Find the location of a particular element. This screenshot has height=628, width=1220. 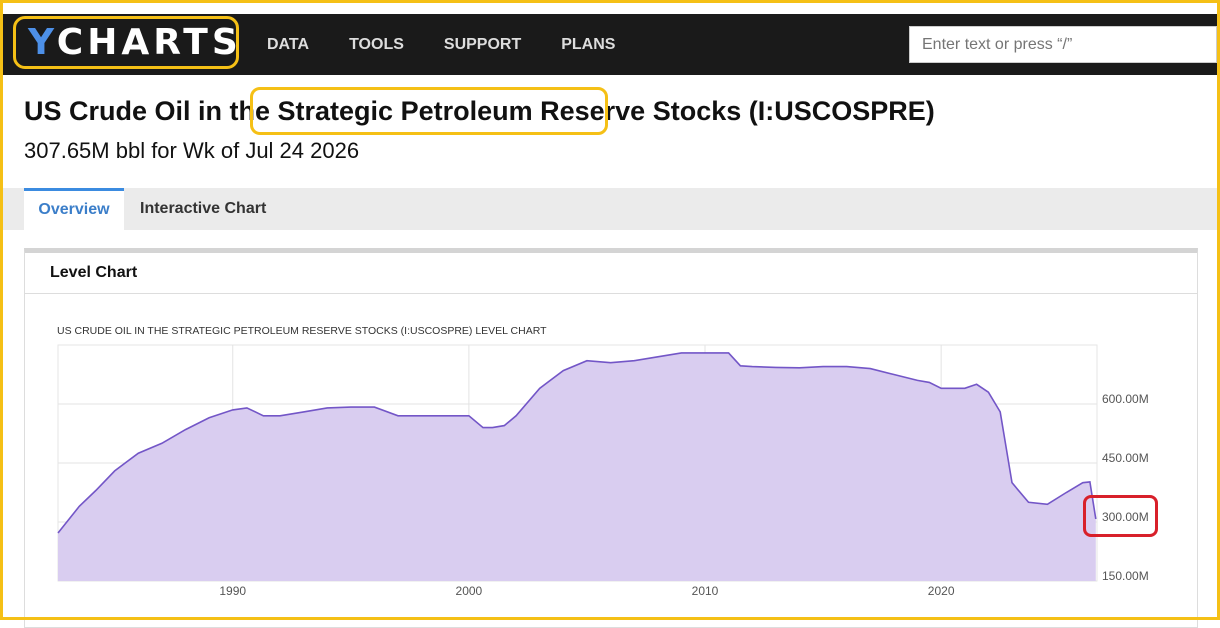

top-navigation-bar: YCHARTS DATA TOOLS SUPPORT PLANS is located at coordinates (610, 44).